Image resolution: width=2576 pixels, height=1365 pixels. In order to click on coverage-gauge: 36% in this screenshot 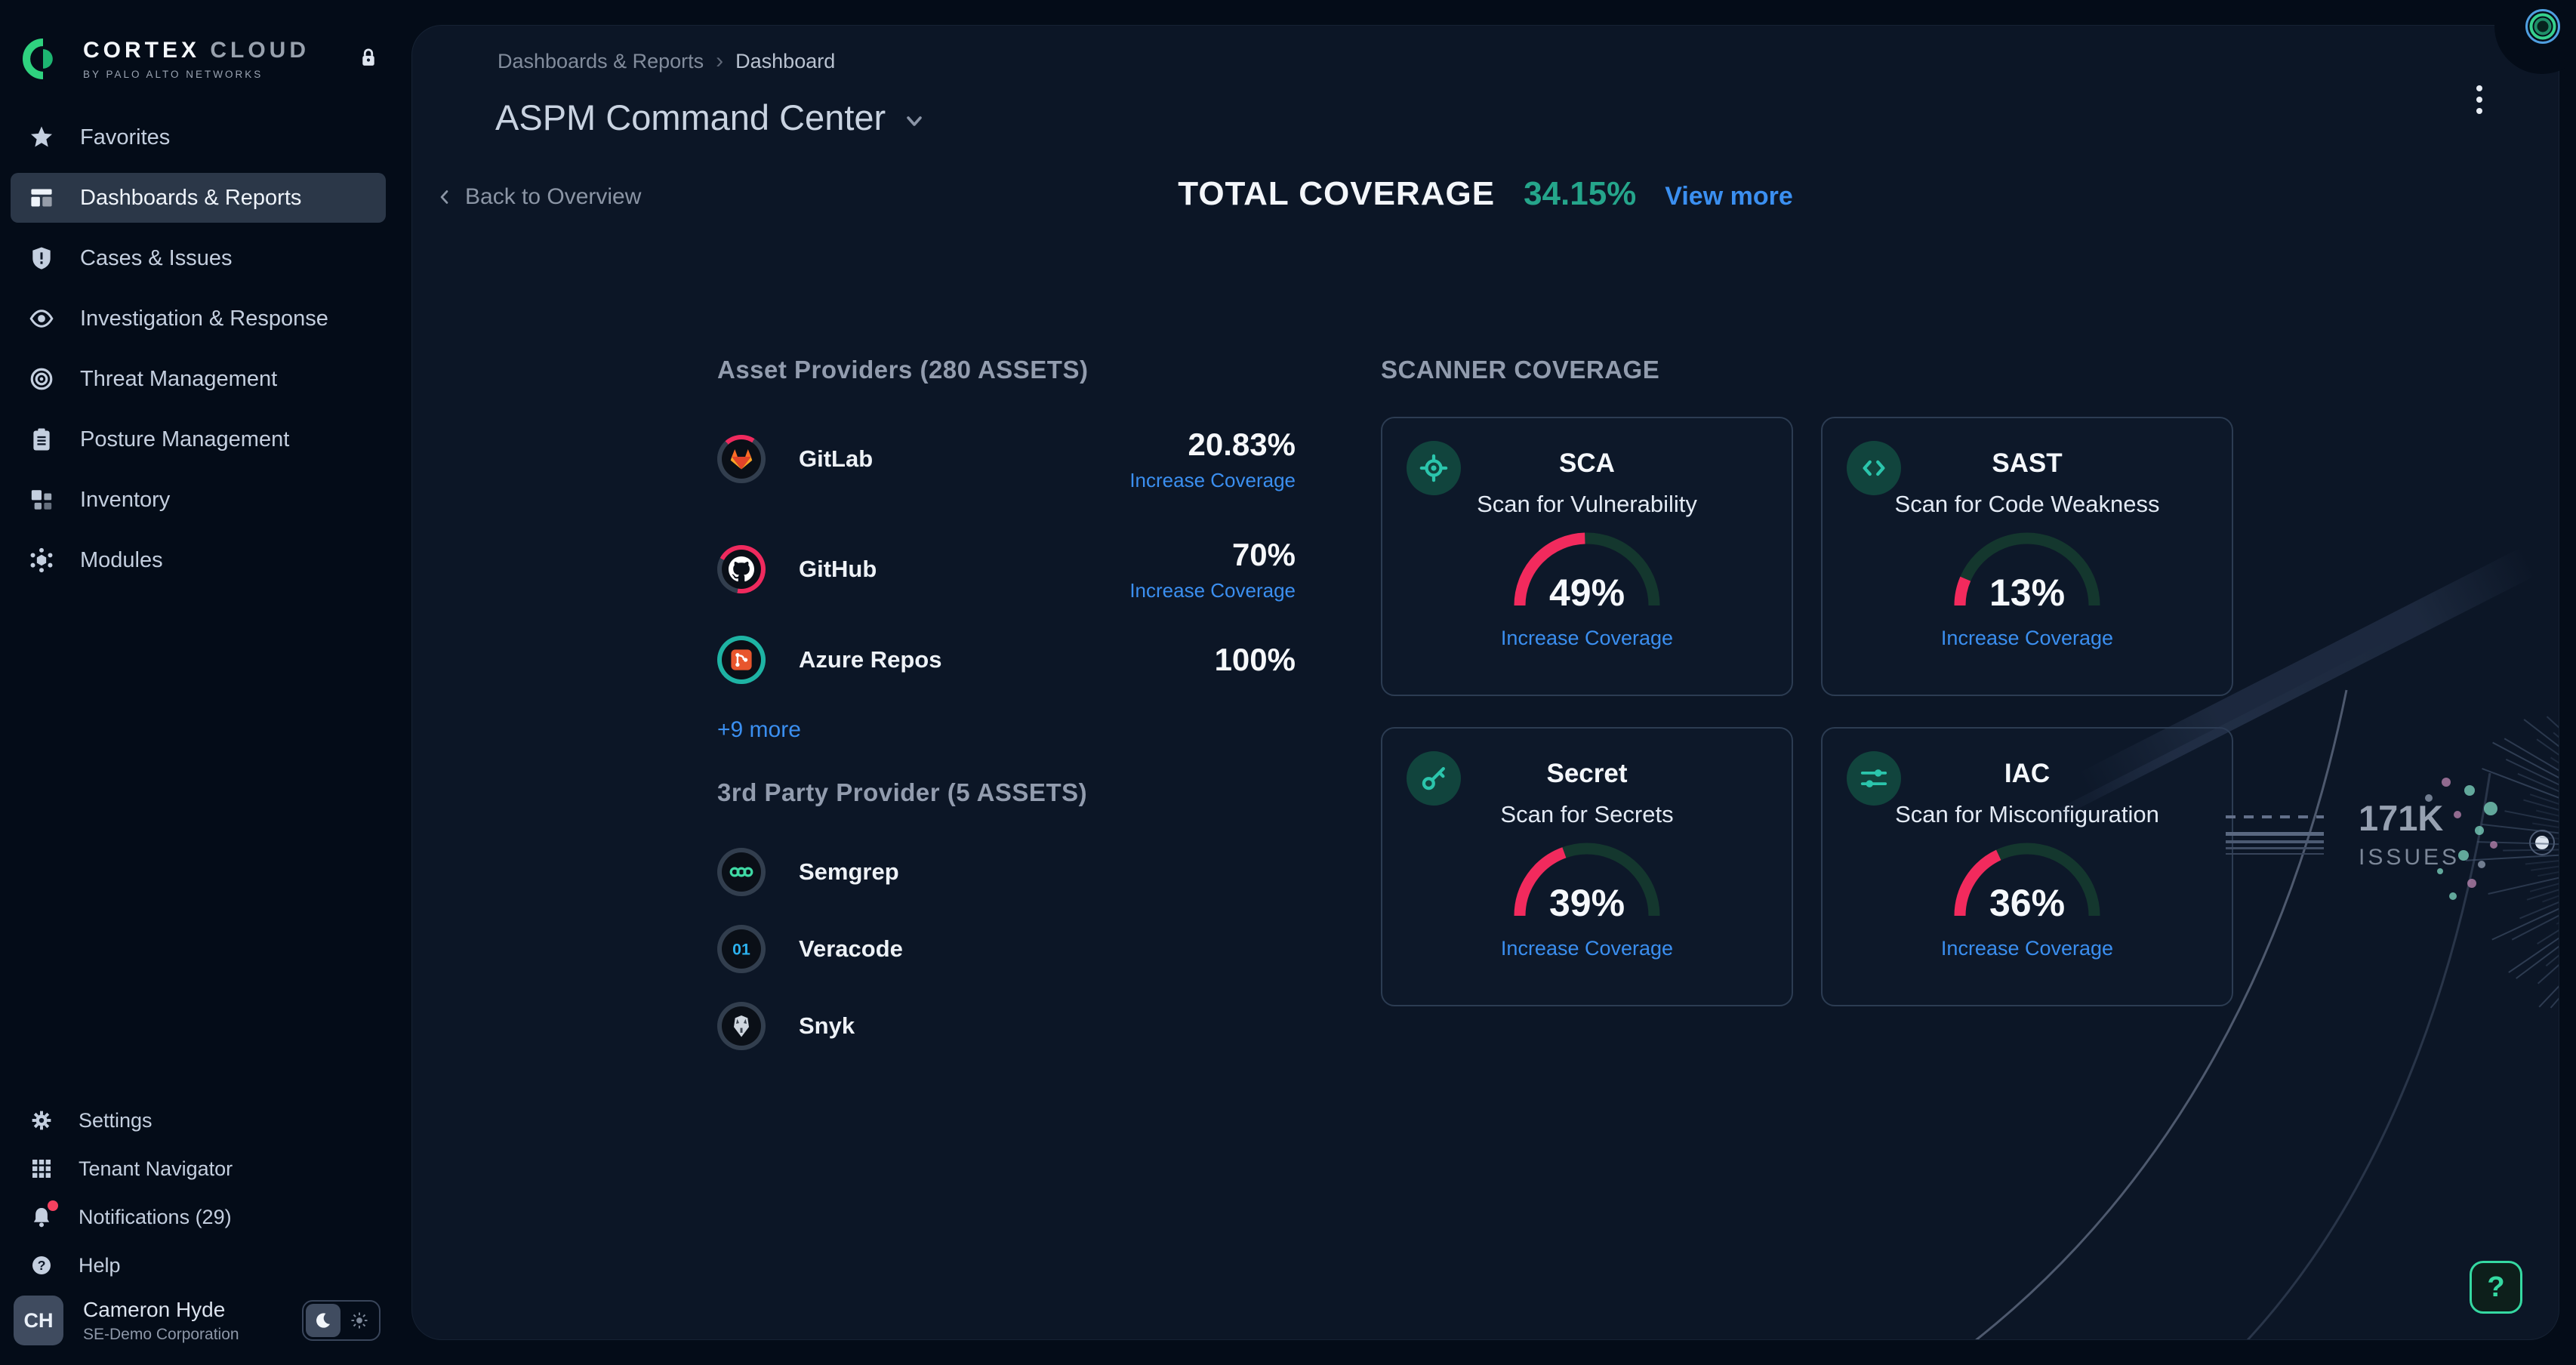, I will do `click(2027, 880)`.